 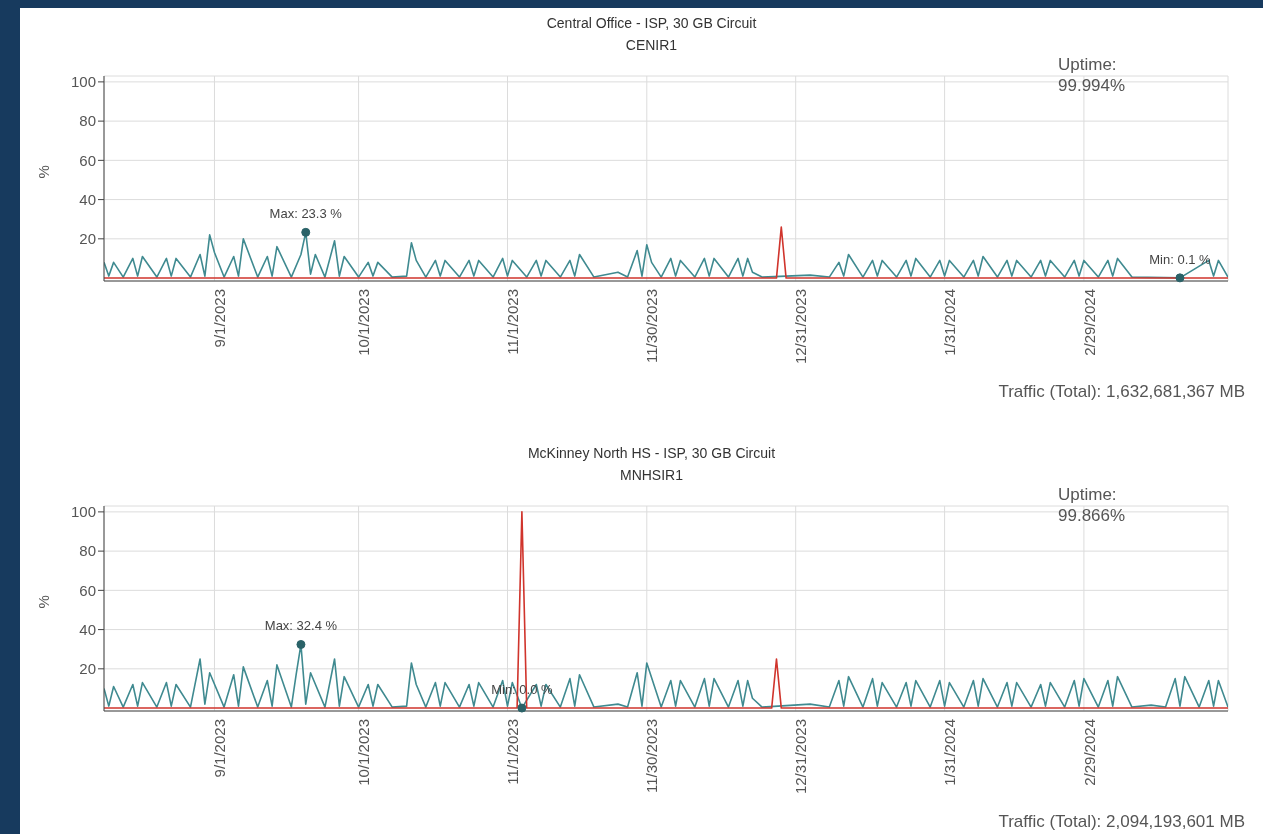 I want to click on annotation: Uptime: 99.994%, so click(x=1092, y=75).